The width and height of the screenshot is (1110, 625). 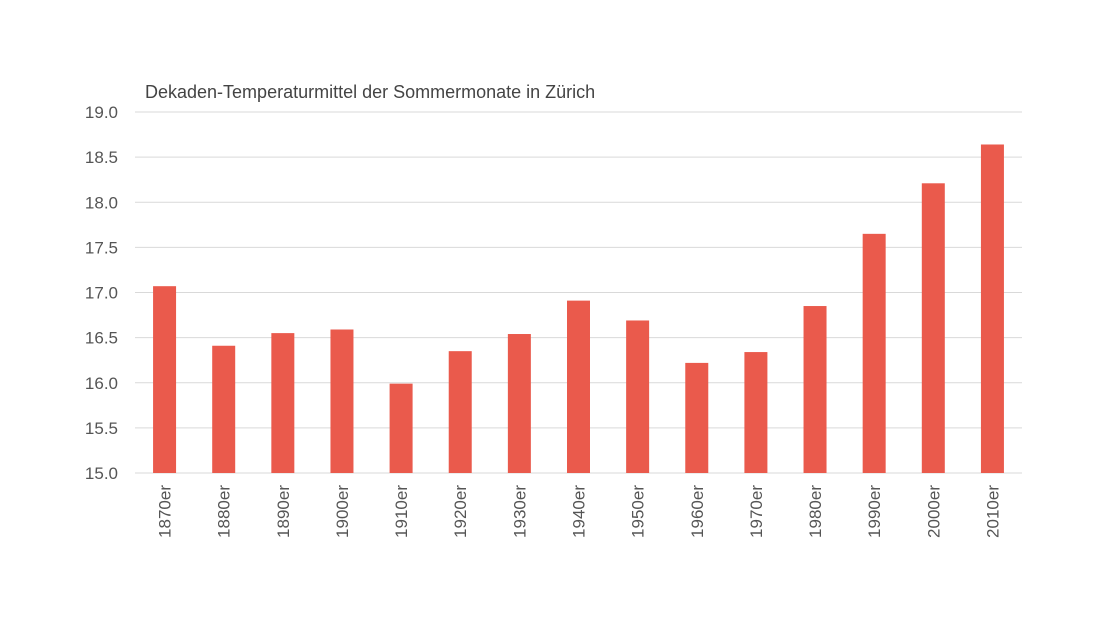 I want to click on y-tick-label: 18.0, so click(x=101, y=202).